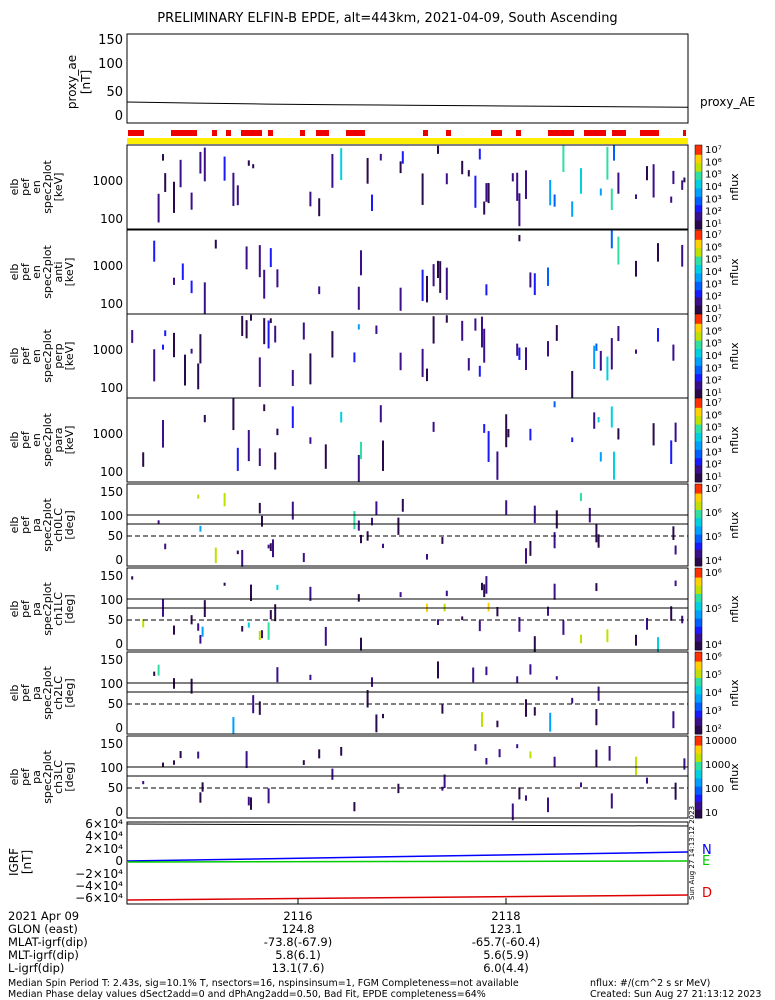 The image size is (775, 1000). I want to click on igrf-tick-m4e4: −4×10⁴, so click(99, 886).